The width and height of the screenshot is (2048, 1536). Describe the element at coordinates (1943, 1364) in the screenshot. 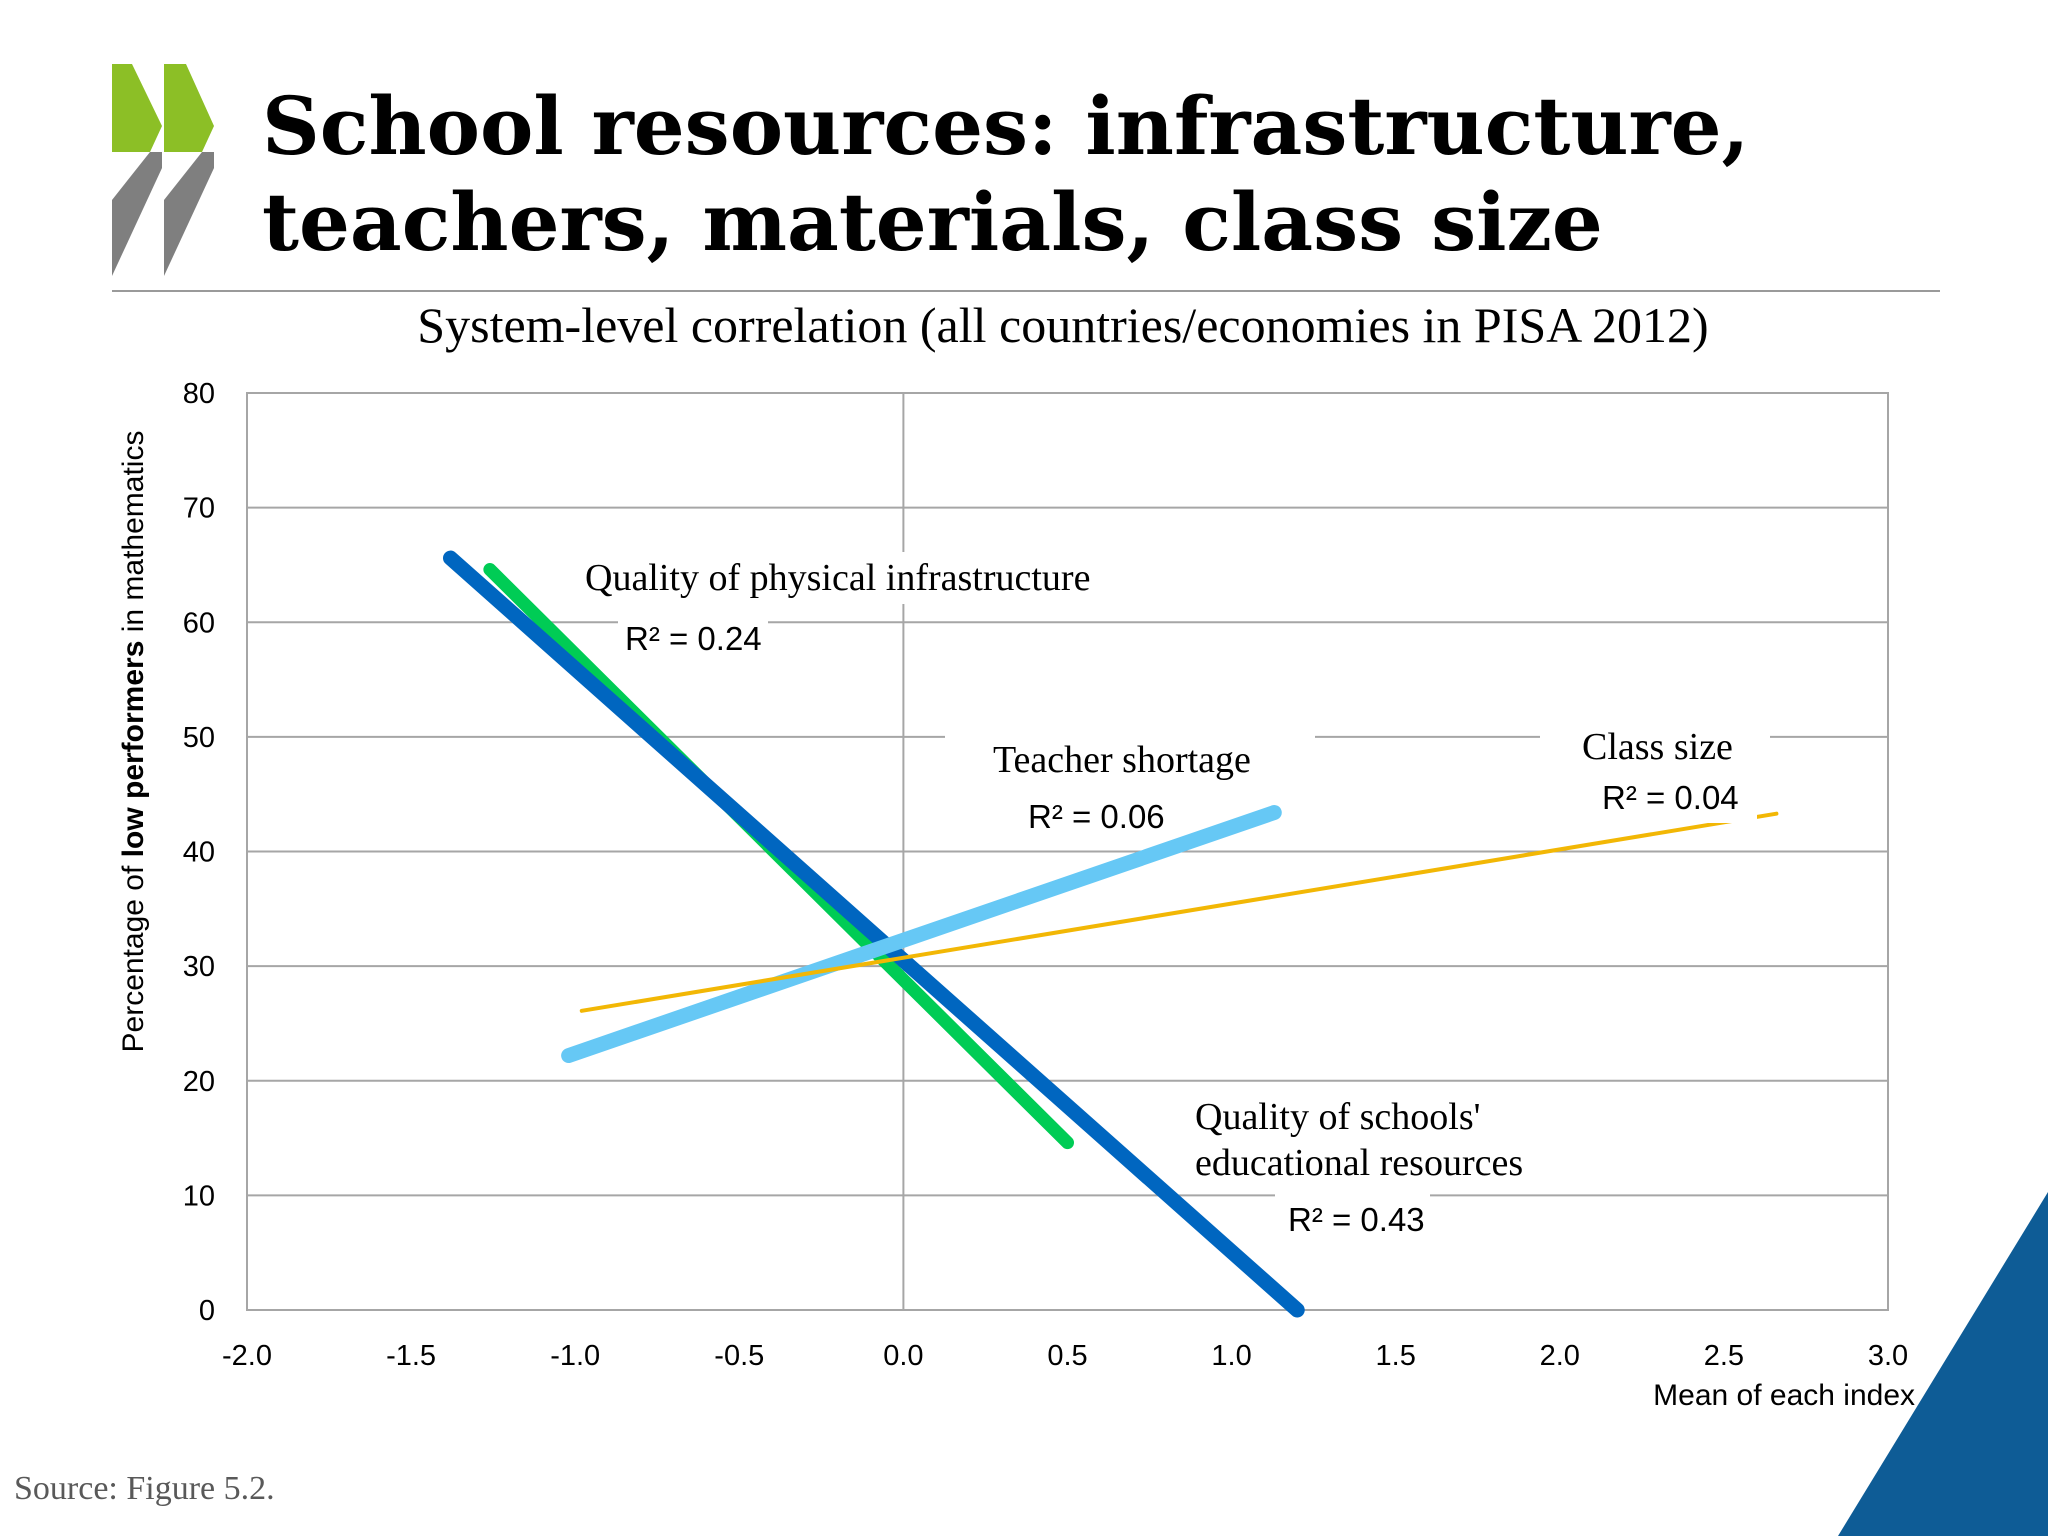

I see `corner-triangle` at that location.